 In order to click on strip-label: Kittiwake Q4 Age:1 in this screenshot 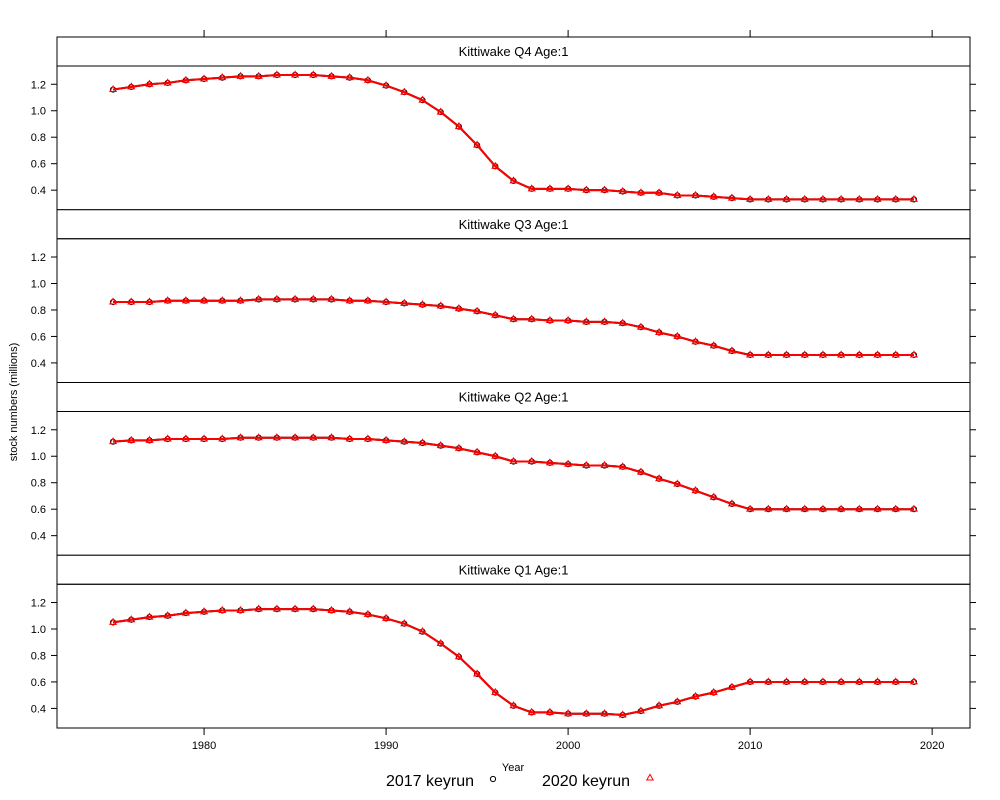, I will do `click(514, 51)`.